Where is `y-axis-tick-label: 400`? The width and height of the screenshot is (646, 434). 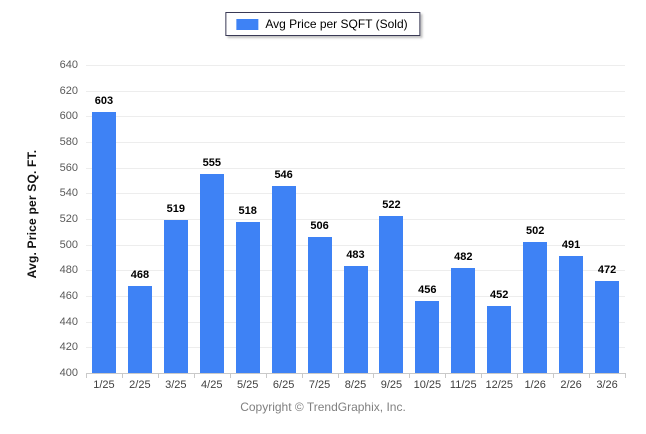 y-axis-tick-label: 400 is located at coordinates (68, 373).